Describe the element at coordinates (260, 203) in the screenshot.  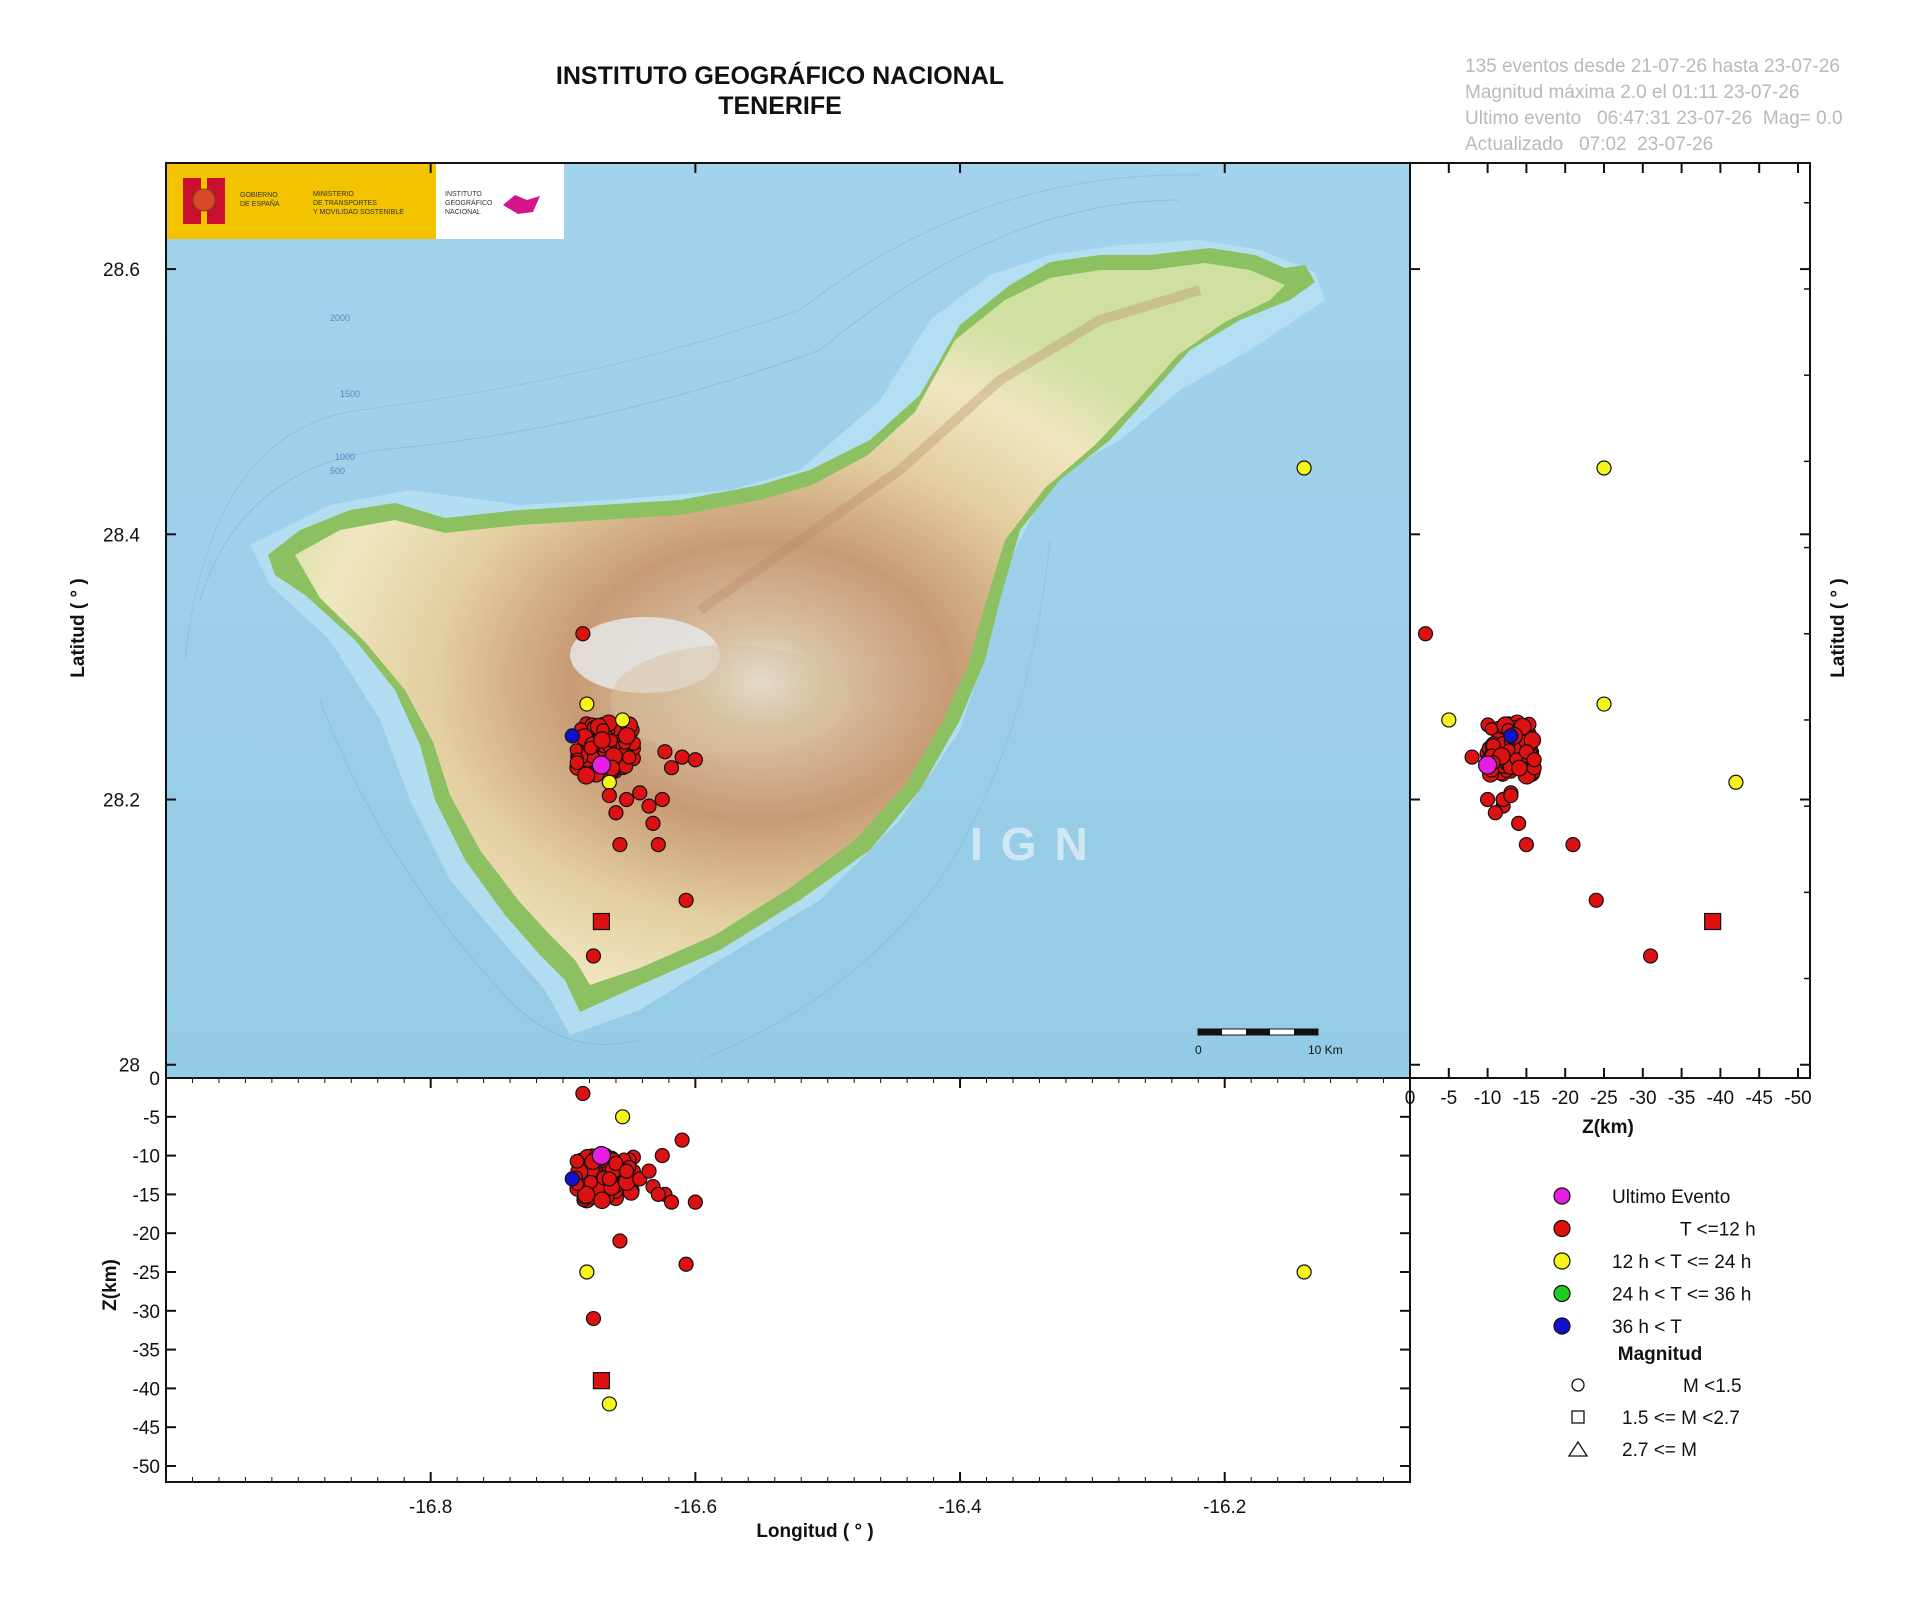
I see `logo-gov-line2: DE ESPAÑA` at that location.